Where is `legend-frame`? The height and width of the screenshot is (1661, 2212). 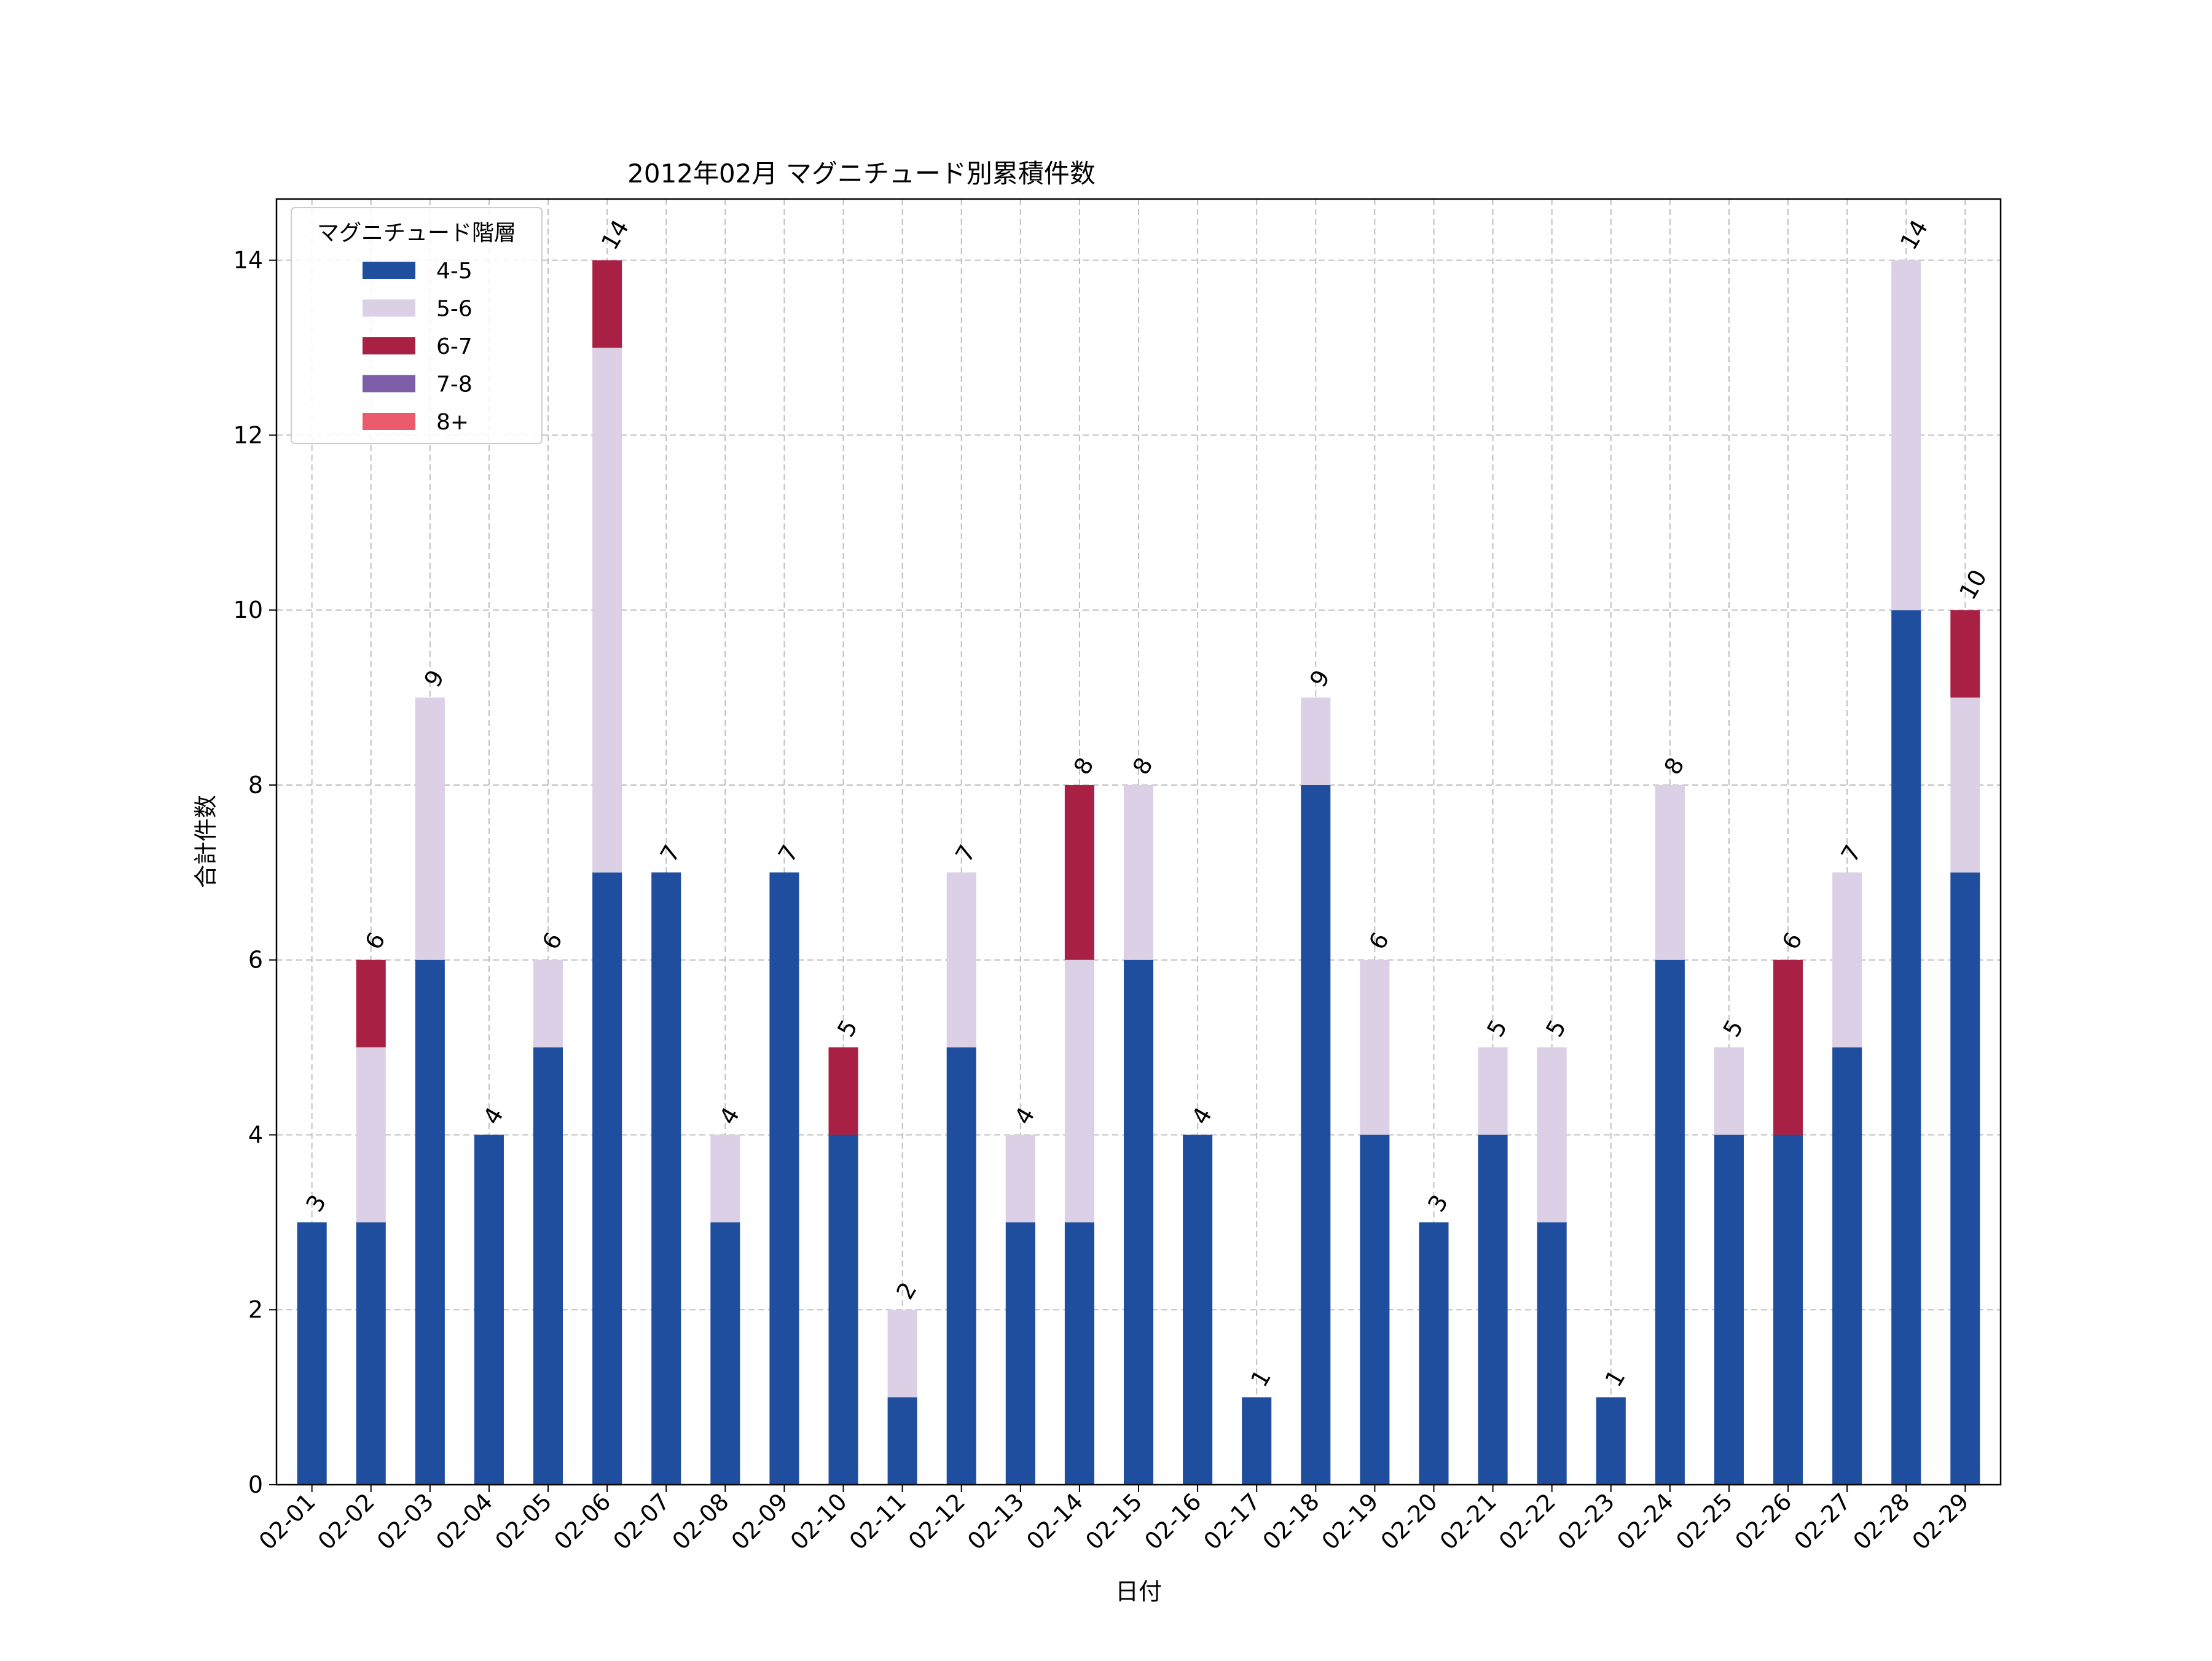 legend-frame is located at coordinates (417, 325).